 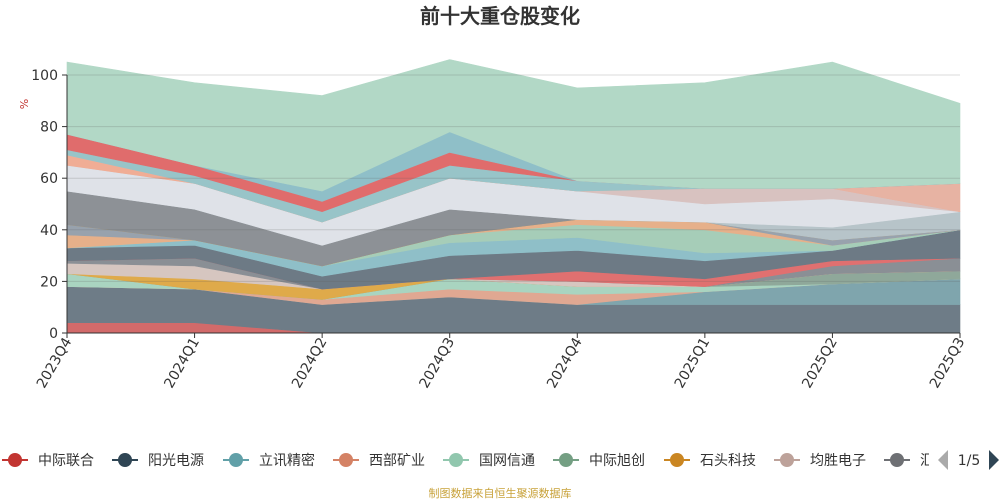 I want to click on legend-label: 均胜电子, so click(x=838, y=461).